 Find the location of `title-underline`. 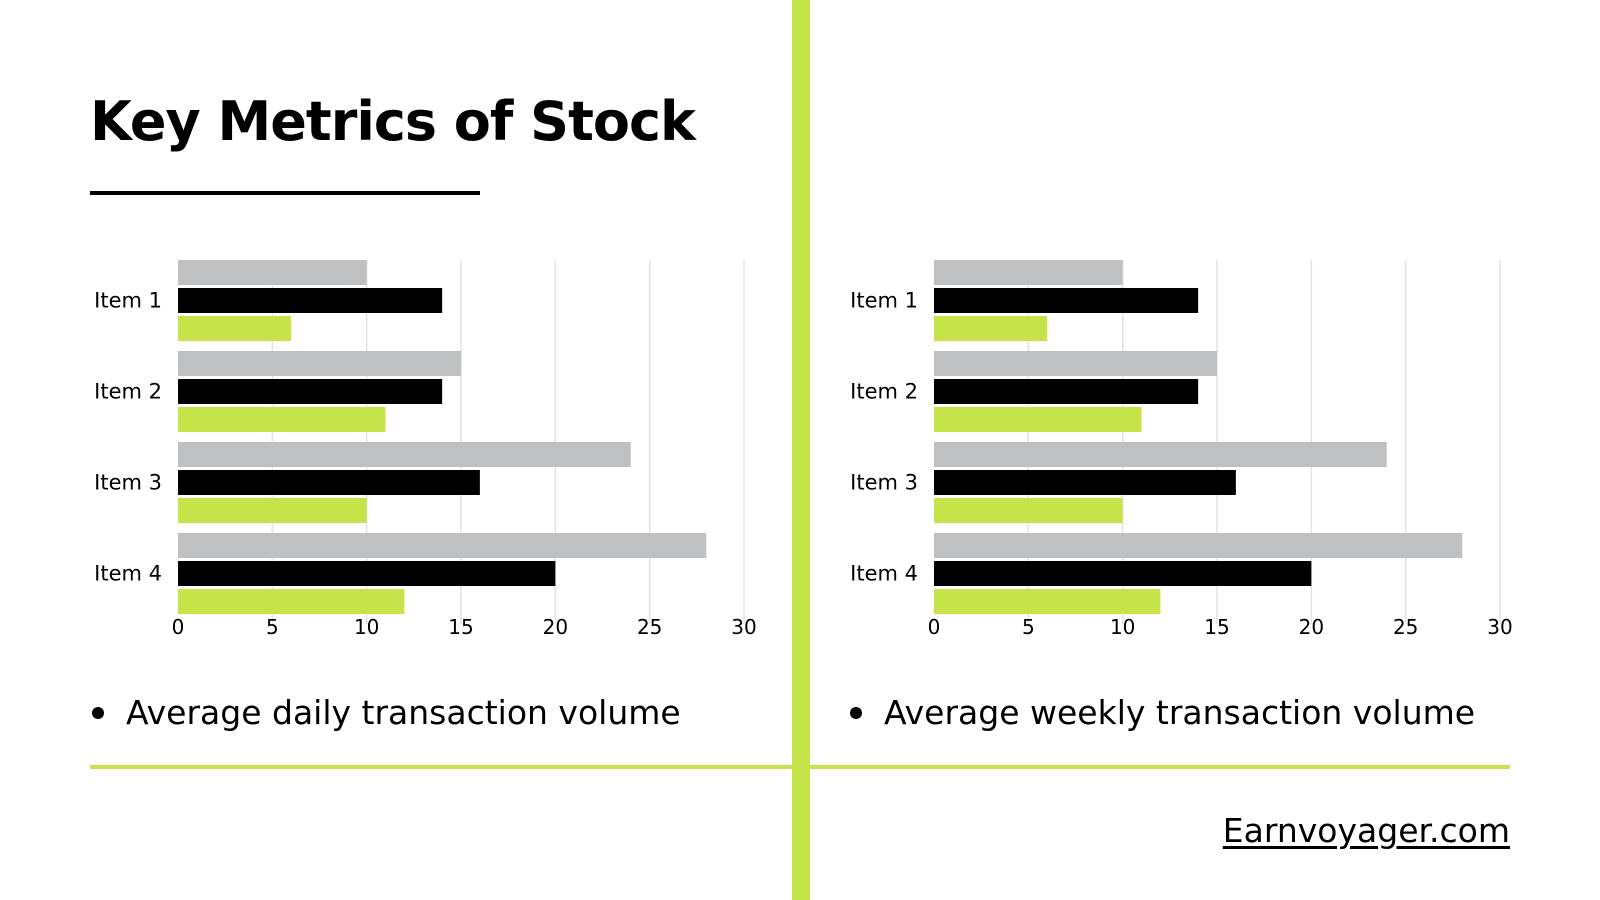

title-underline is located at coordinates (285, 193).